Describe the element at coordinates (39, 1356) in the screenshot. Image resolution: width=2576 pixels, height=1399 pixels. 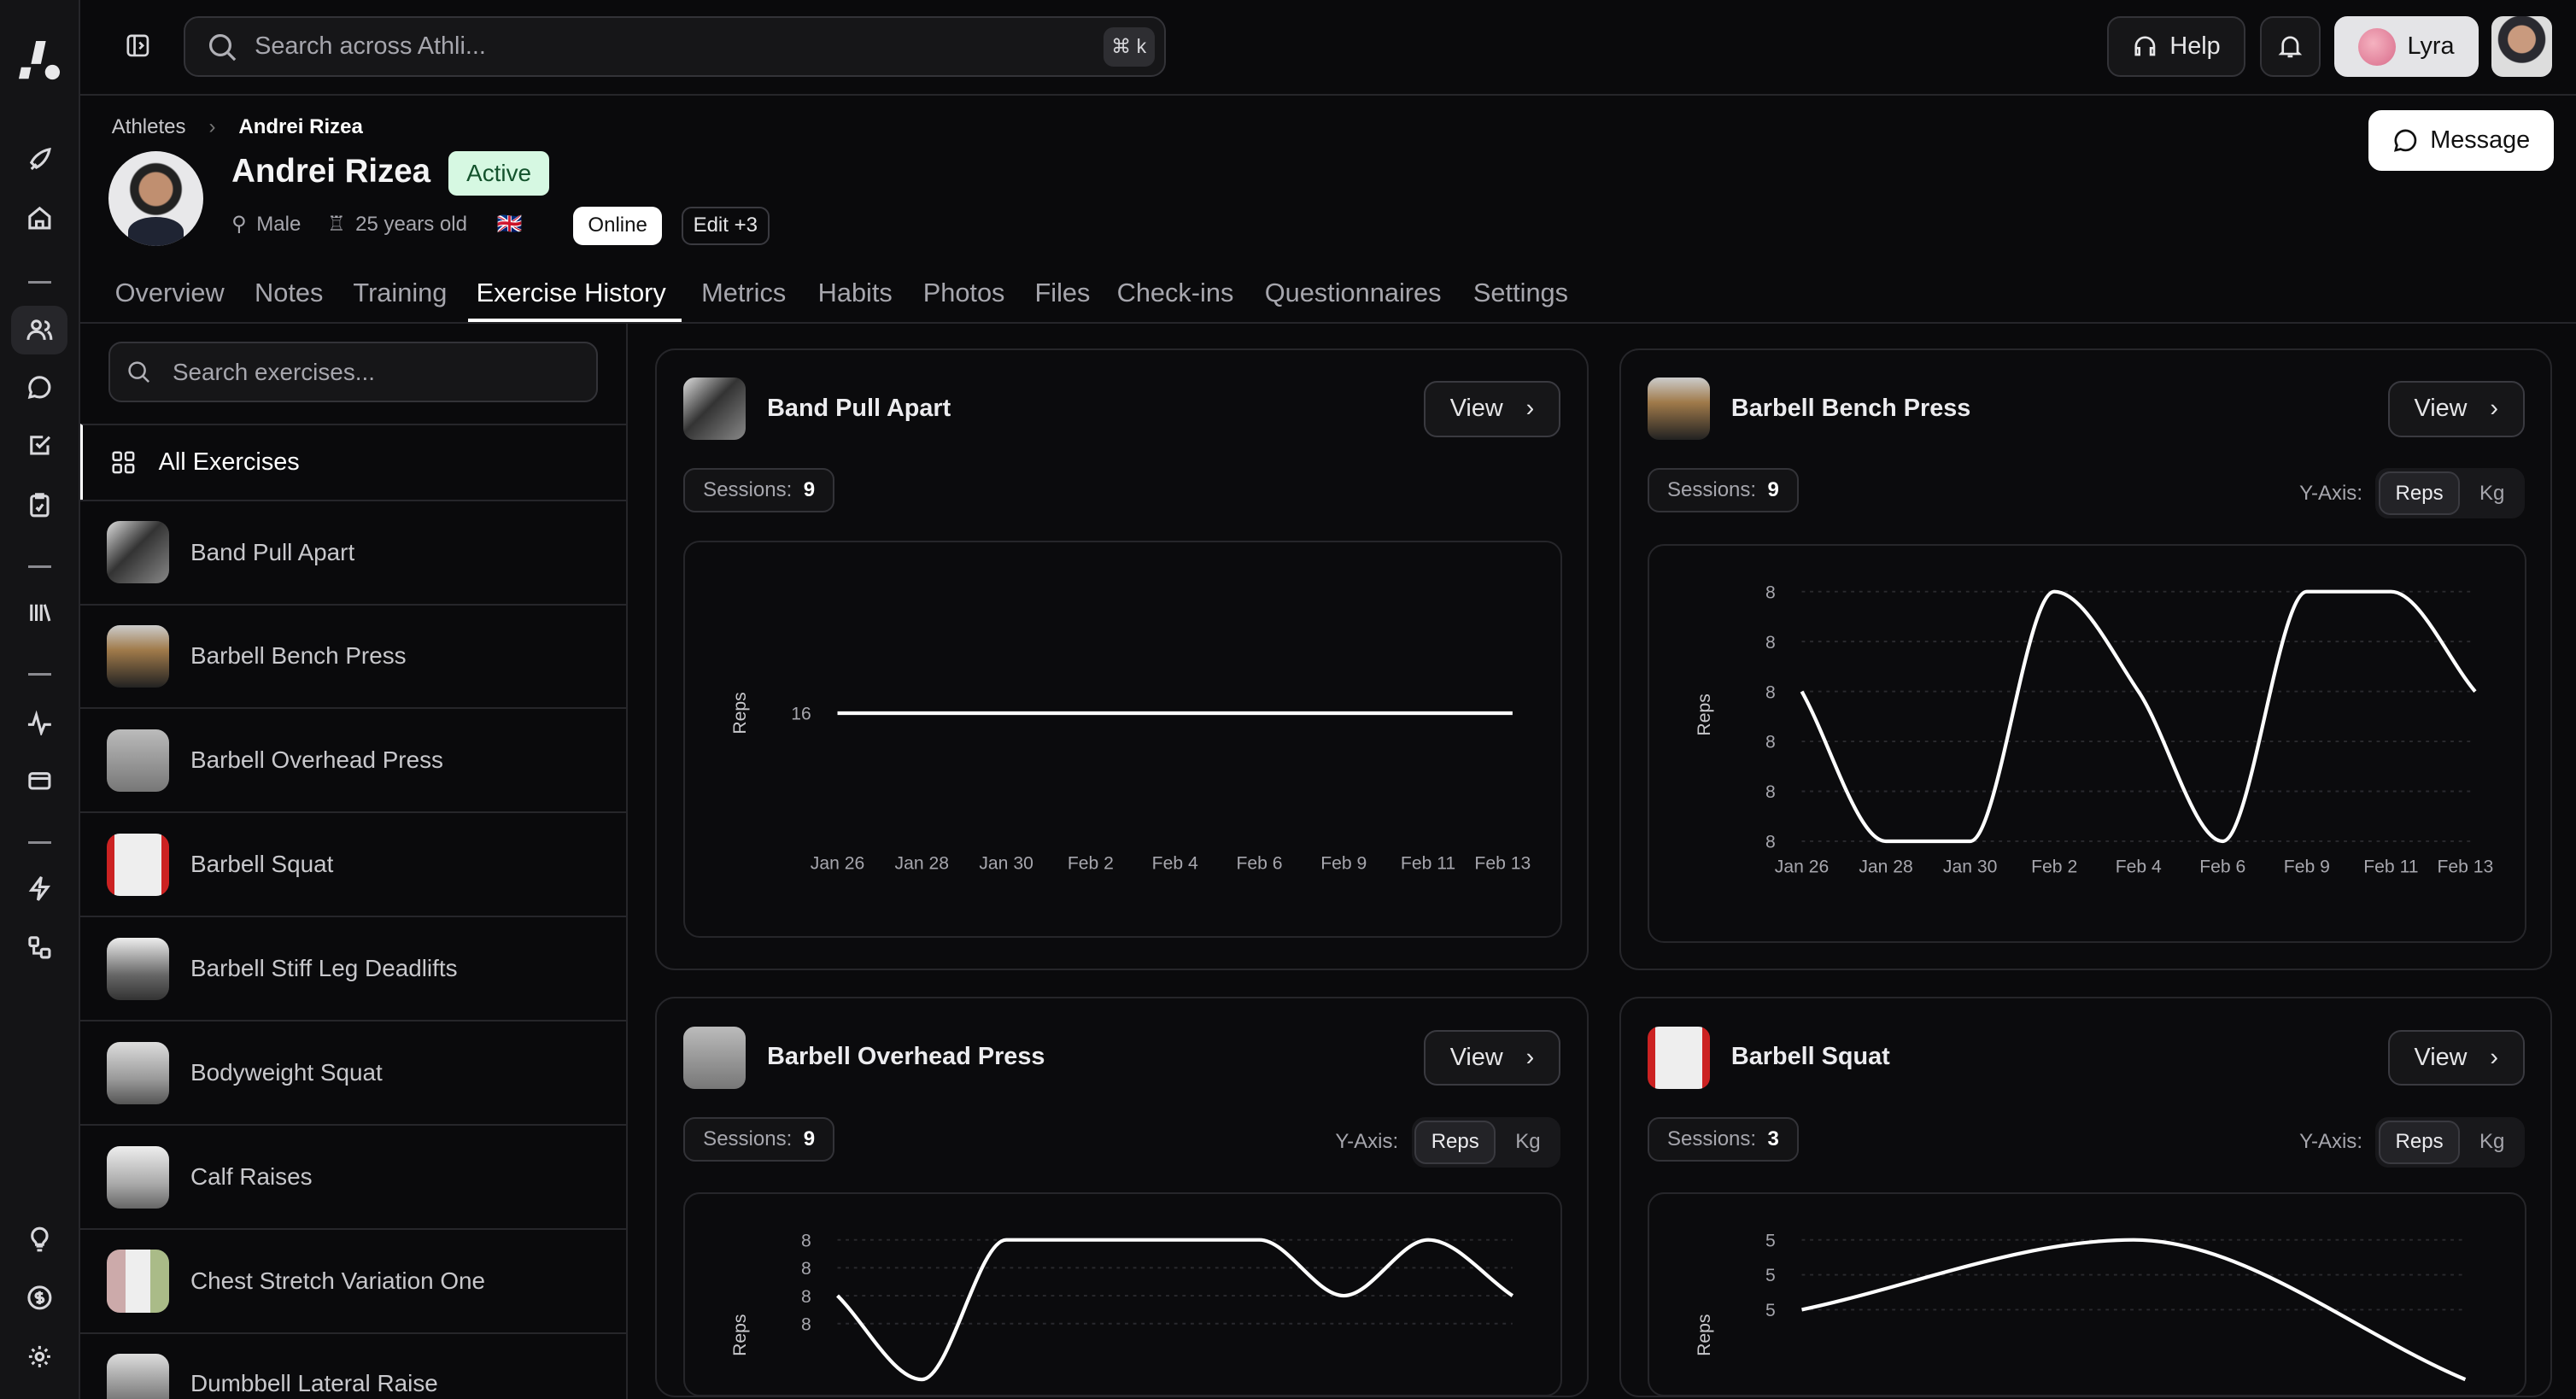
I see `gear-icon` at that location.